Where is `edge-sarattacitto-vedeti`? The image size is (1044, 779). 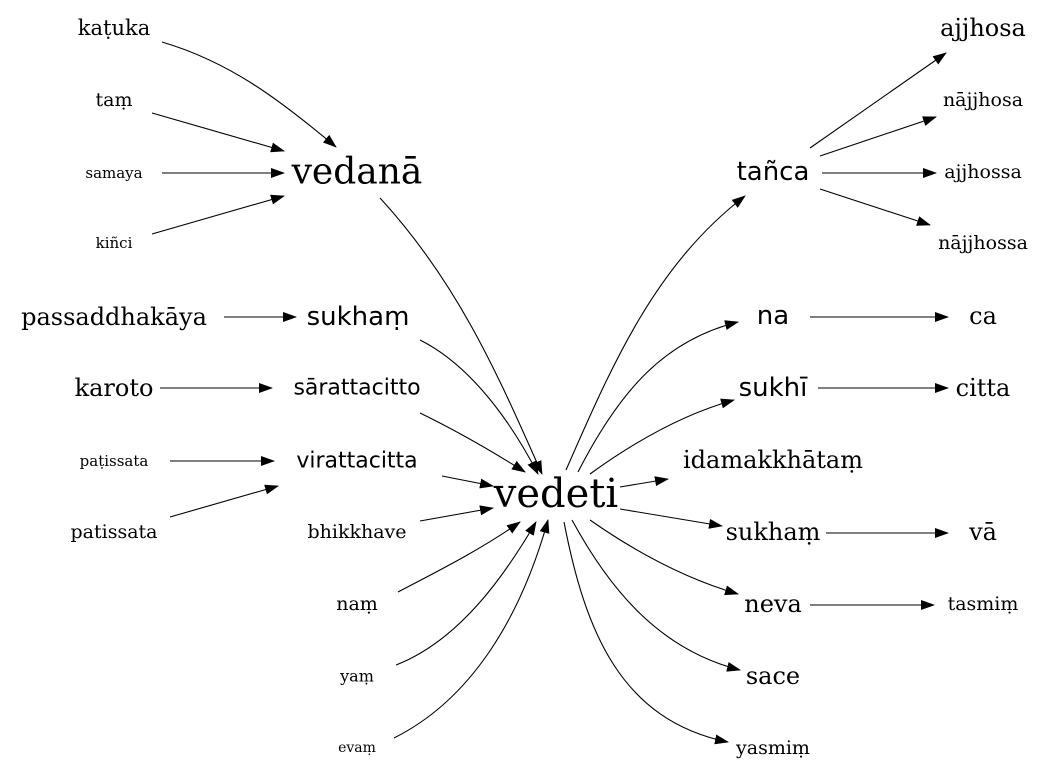 edge-sarattacitto-vedeti is located at coordinates (472, 442).